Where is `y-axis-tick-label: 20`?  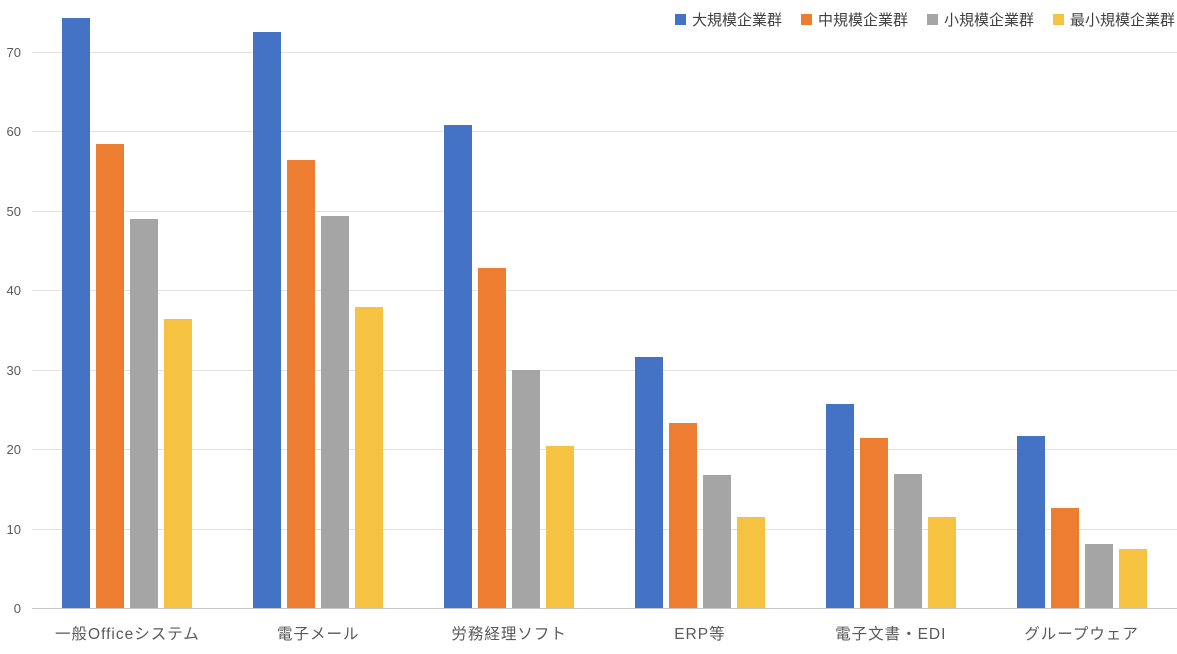
y-axis-tick-label: 20 is located at coordinates (13, 449).